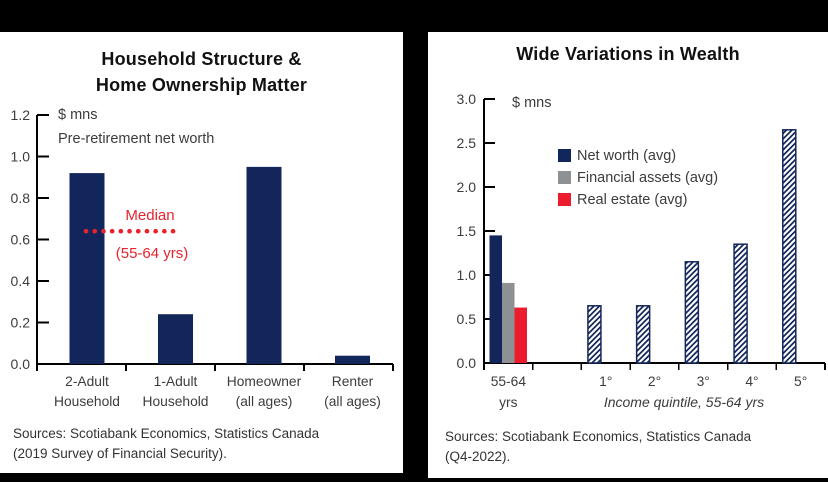  What do you see at coordinates (467, 319) in the screenshot?
I see `y-tick-label: 0.5` at bounding box center [467, 319].